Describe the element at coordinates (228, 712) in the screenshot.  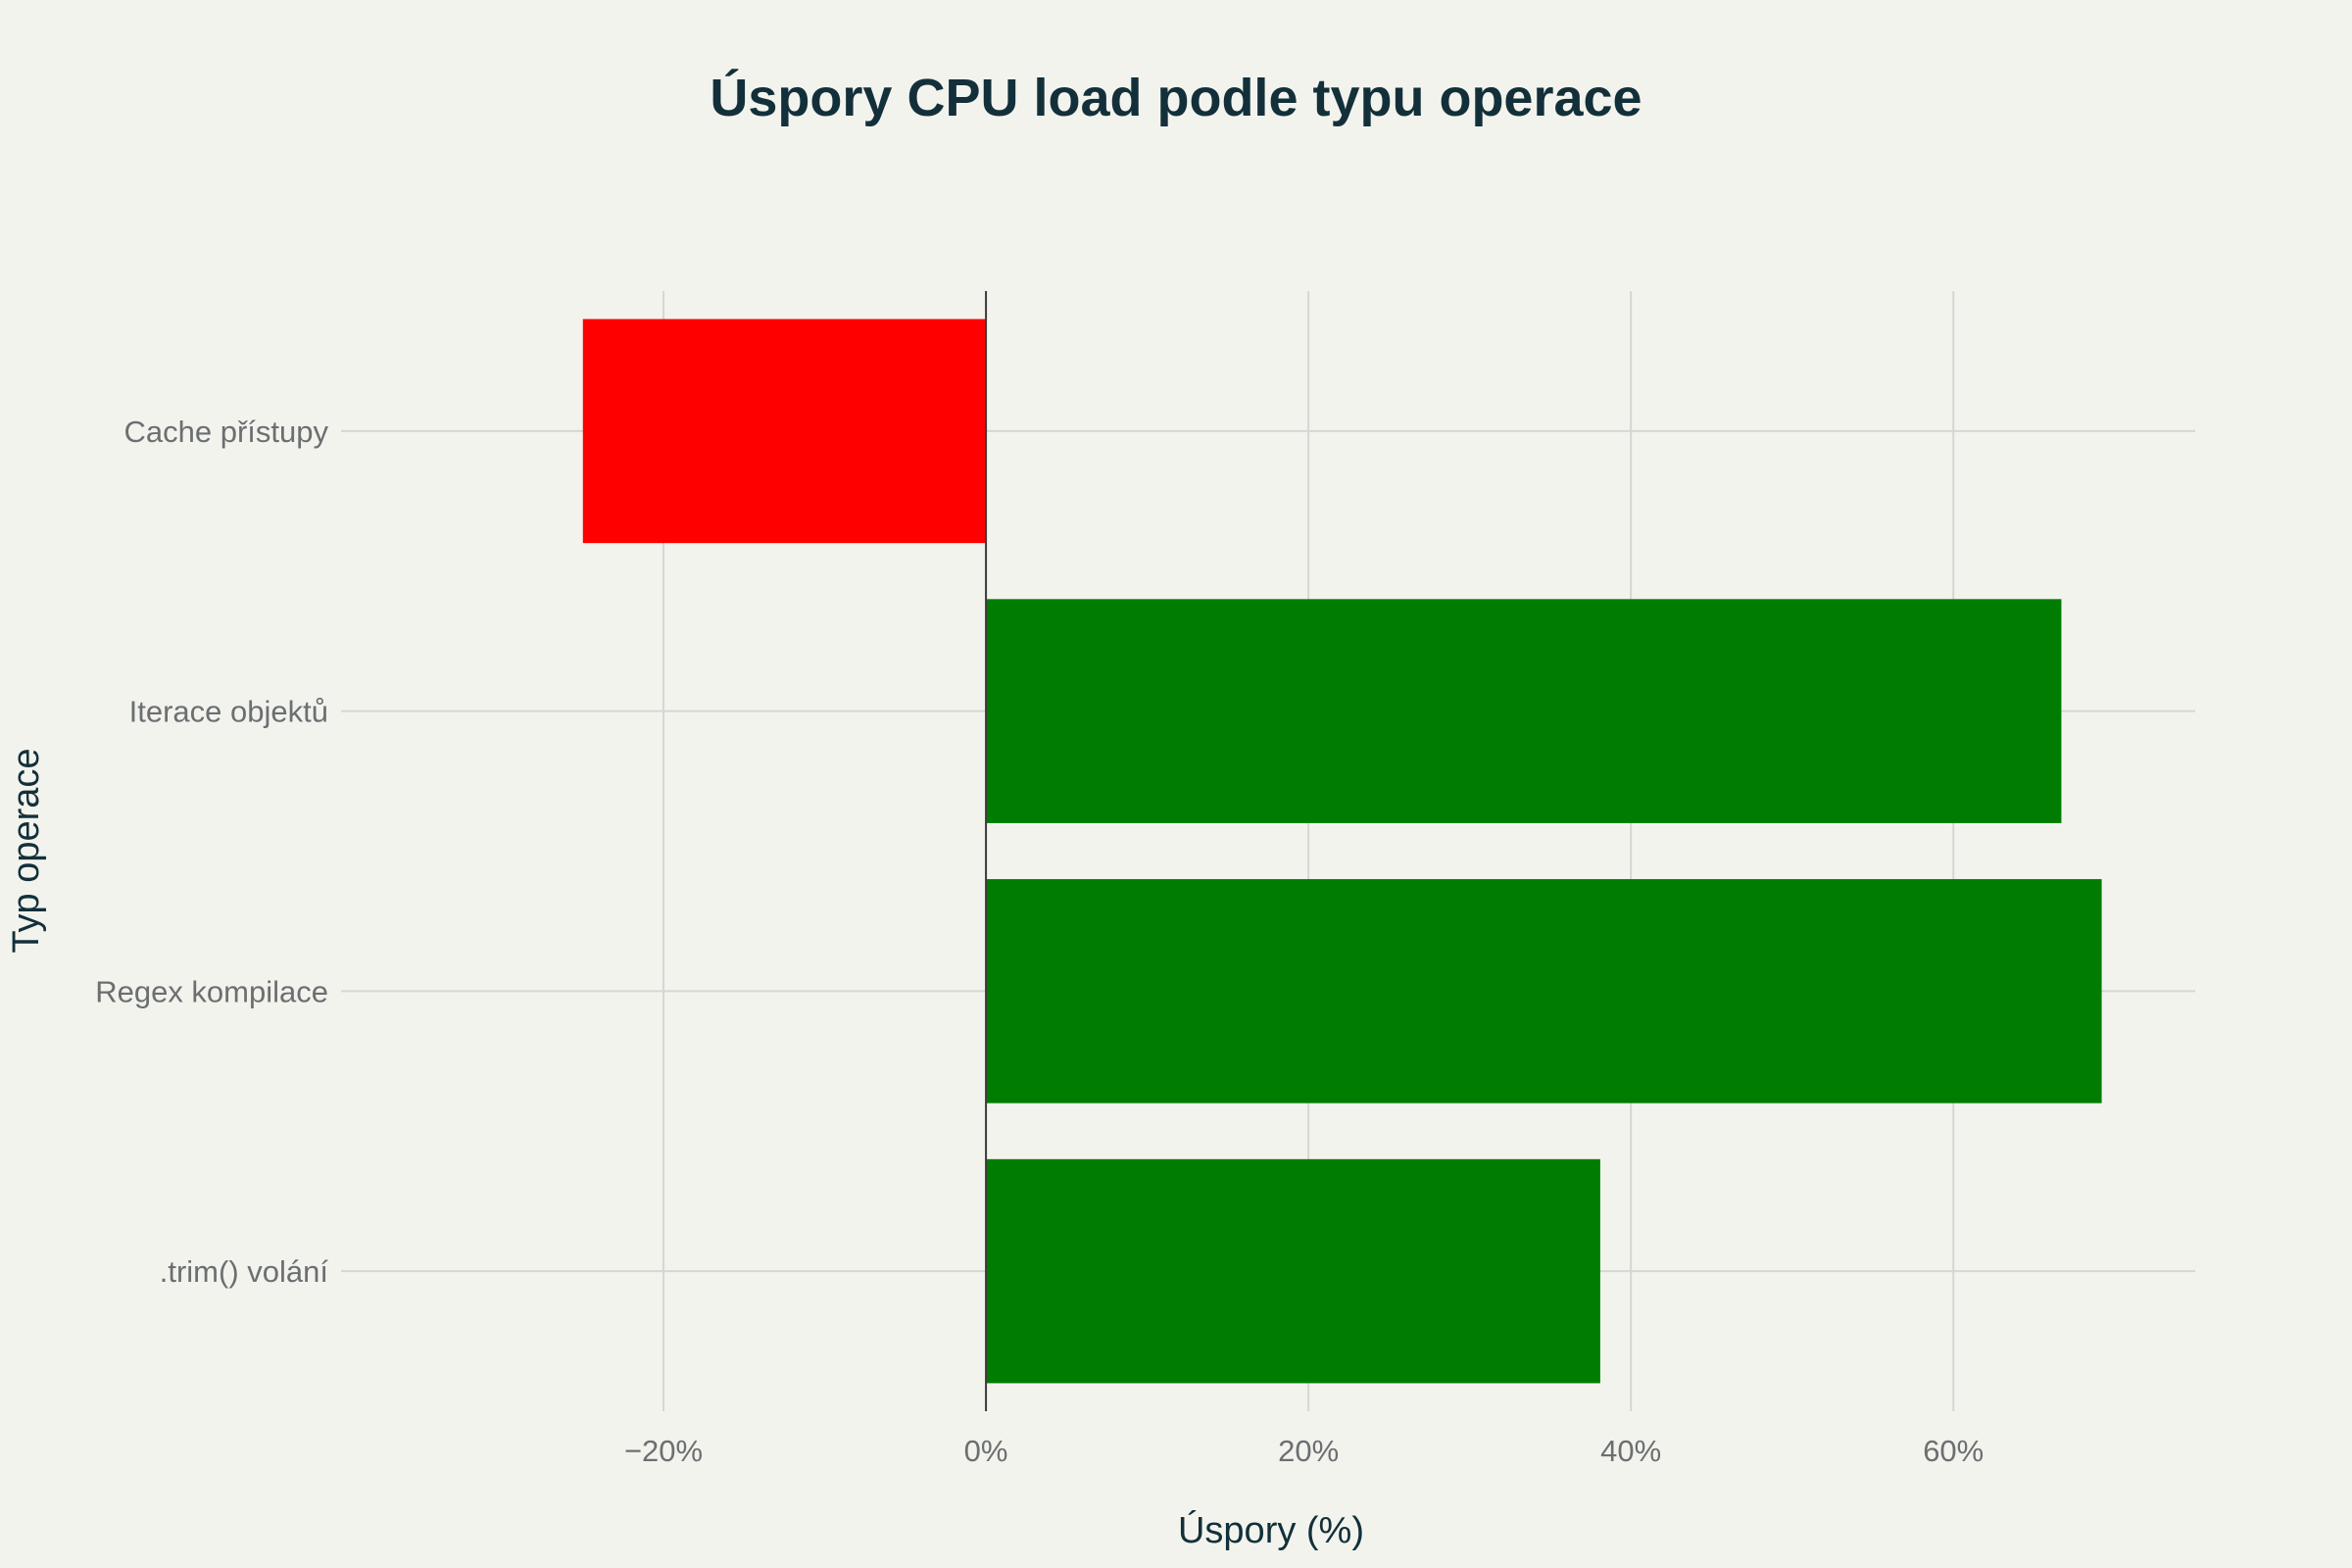
I see `y-tick-label: Iterace objektů` at that location.